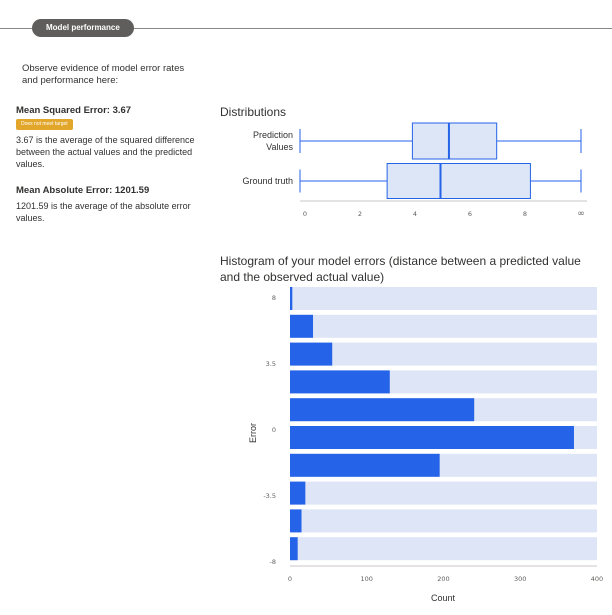 This screenshot has height=615, width=612. Describe the element at coordinates (83, 190) in the screenshot. I see `mae-title: Mean Absolute Error: 1201.59` at that location.